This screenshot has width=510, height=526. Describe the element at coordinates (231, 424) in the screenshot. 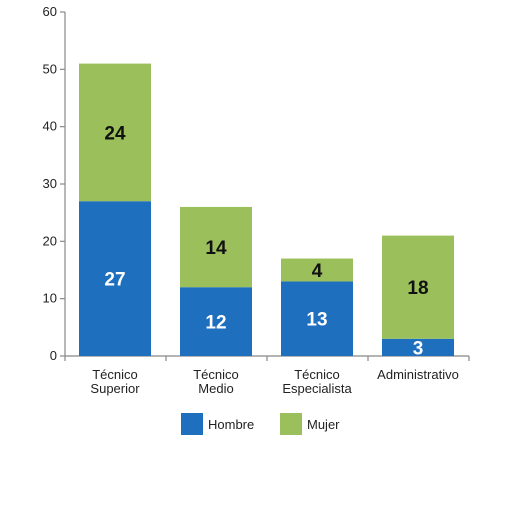

I see `legend-label-hombre: Hombre` at that location.